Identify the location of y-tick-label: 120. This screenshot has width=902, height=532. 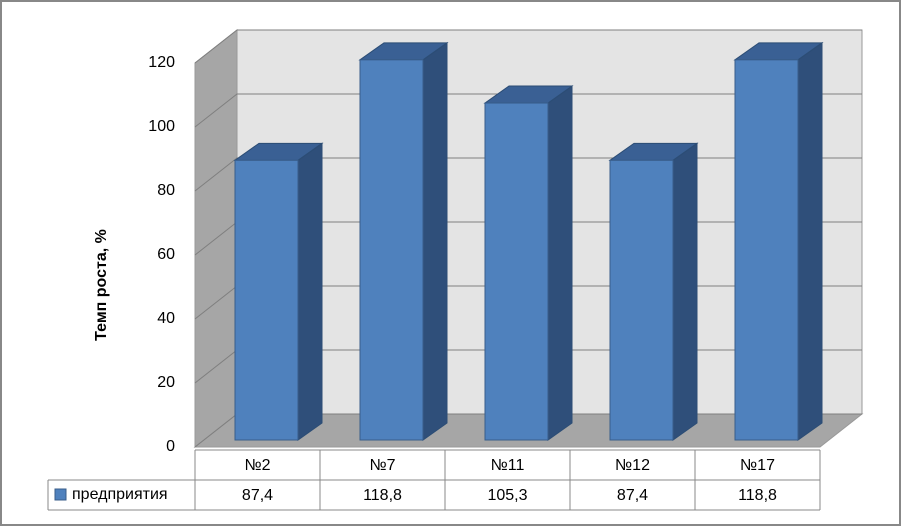
(161, 62).